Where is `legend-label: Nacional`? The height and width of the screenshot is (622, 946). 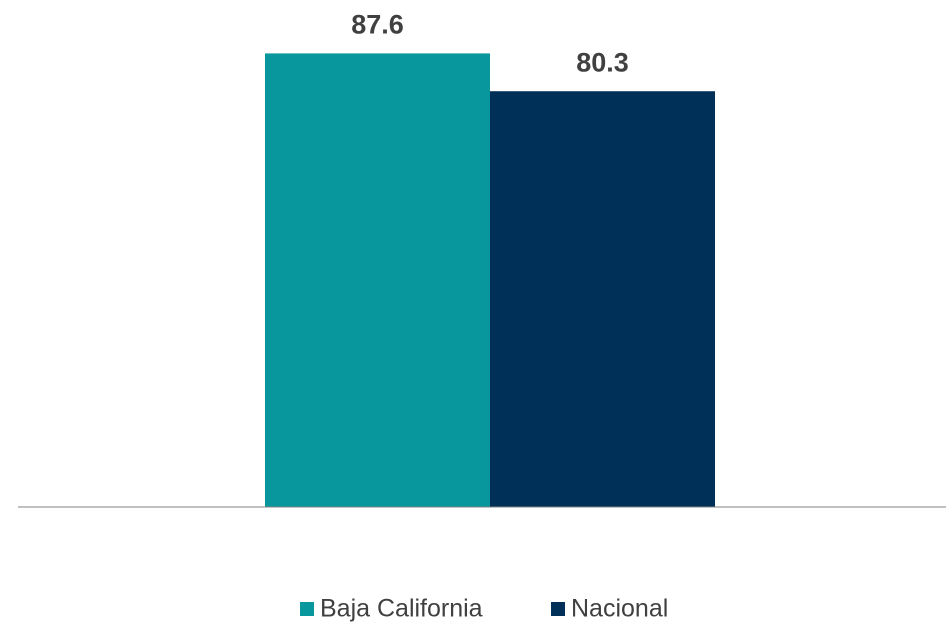
legend-label: Nacional is located at coordinates (619, 608).